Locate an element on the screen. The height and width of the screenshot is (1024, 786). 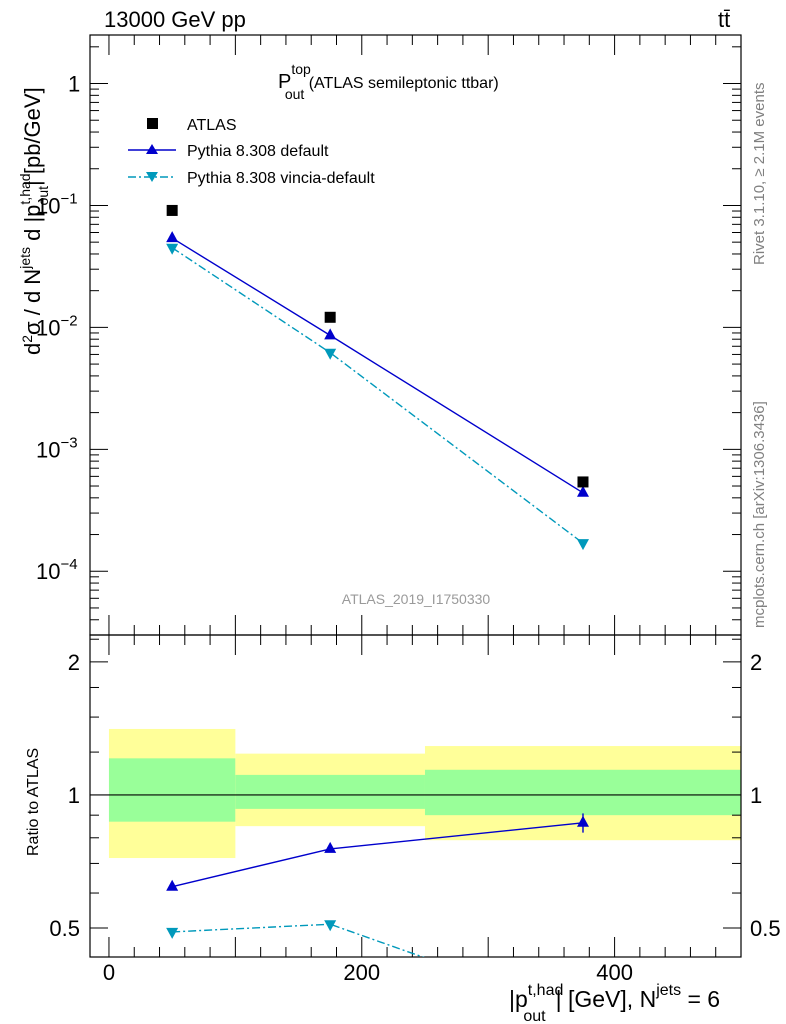
legend-atlas-label: ATLAS is located at coordinates (212, 125).